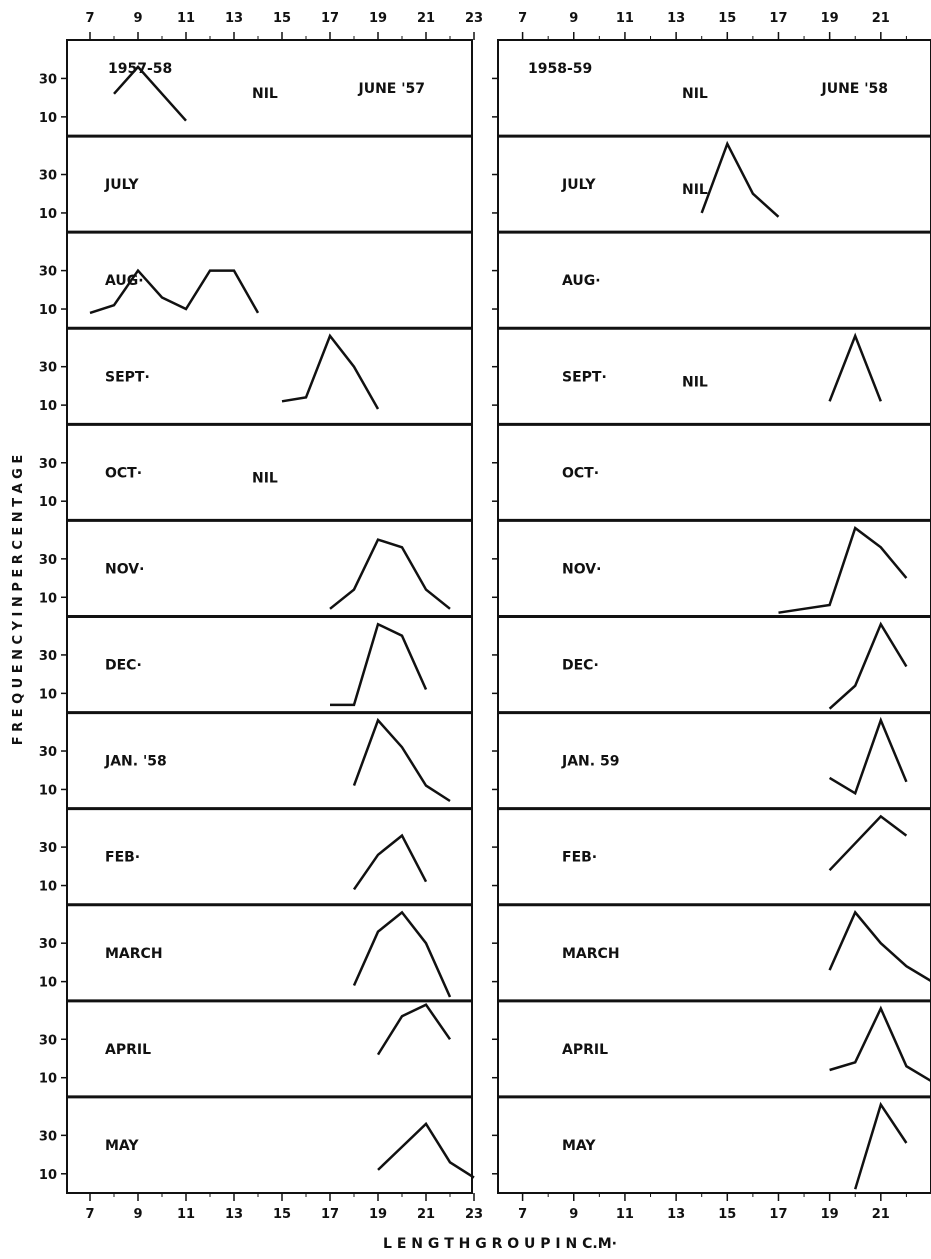 The image size is (931, 1259). Describe the element at coordinates (778, 18) in the screenshot. I see `x-tick-label-top: 17` at that location.